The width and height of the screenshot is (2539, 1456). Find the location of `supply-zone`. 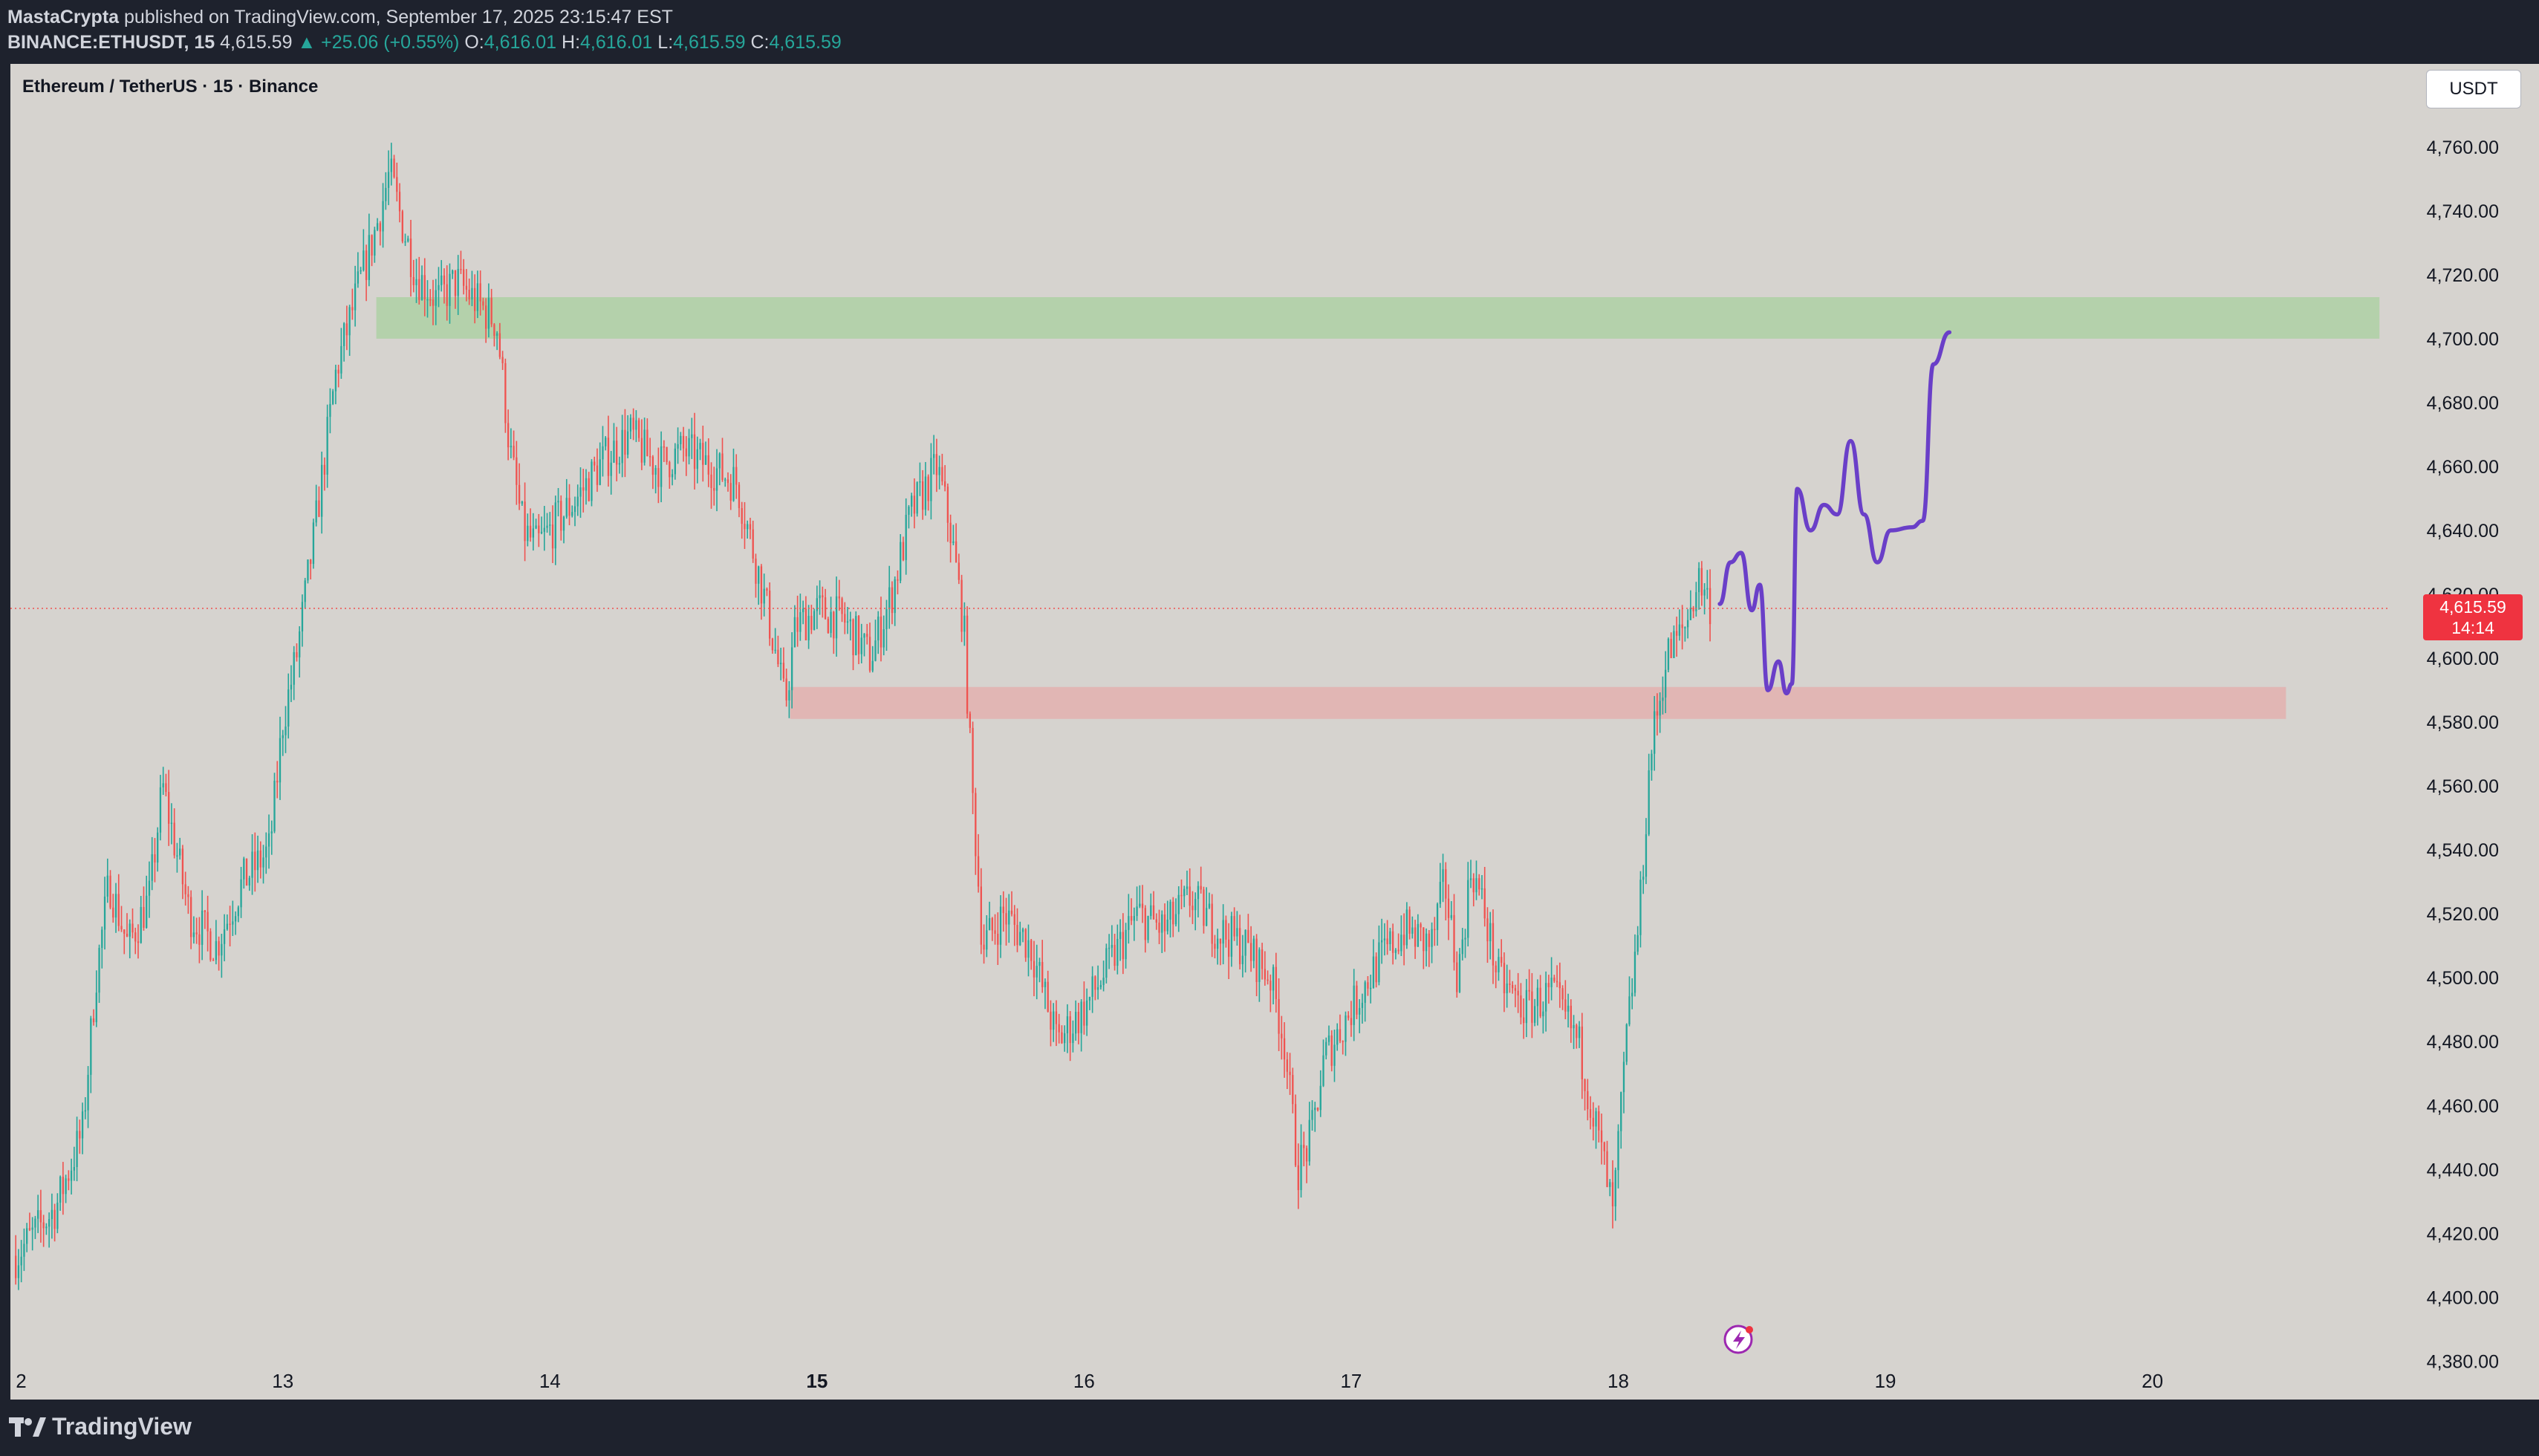

supply-zone is located at coordinates (1378, 318).